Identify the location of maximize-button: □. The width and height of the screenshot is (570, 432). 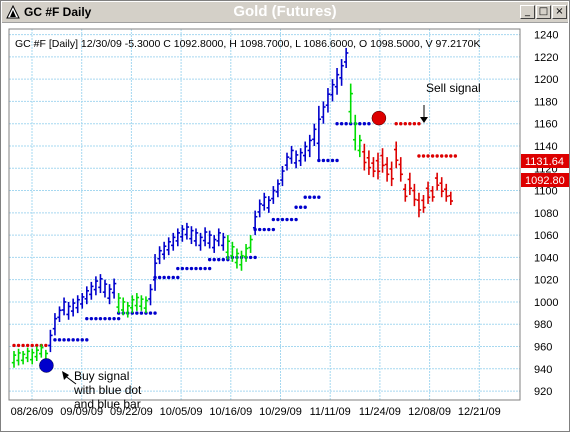
(543, 12).